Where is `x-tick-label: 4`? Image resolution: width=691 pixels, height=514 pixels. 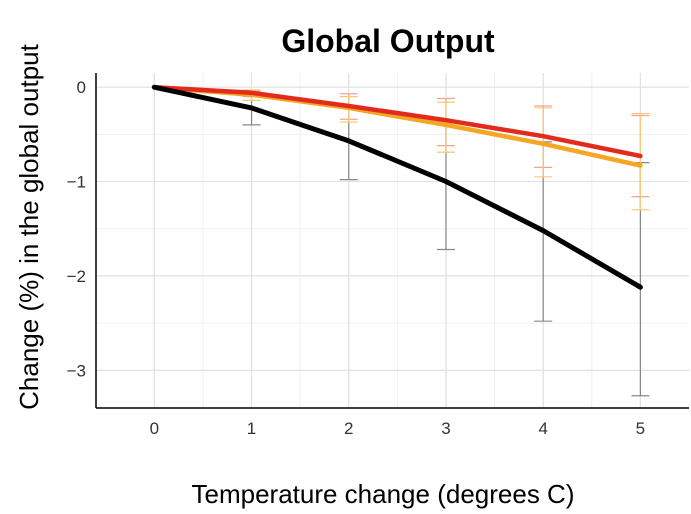
x-tick-label: 4 is located at coordinates (542, 428).